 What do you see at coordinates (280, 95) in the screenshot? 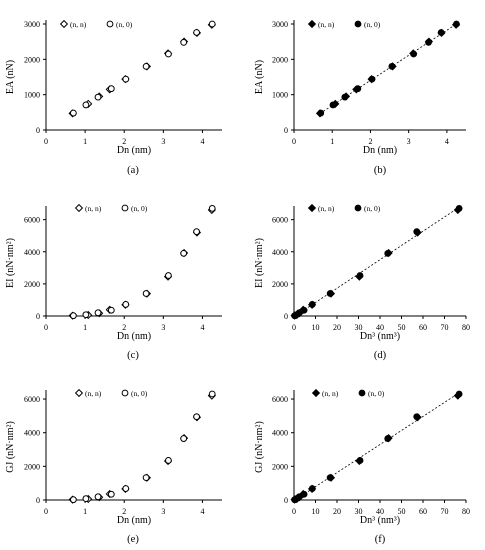
I see `y-tick-label: 1000` at bounding box center [280, 95].